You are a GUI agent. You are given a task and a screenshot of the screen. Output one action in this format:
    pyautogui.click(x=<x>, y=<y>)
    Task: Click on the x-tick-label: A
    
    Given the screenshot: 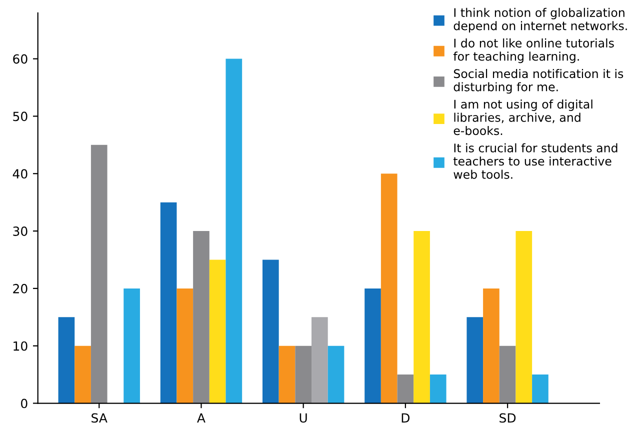 What is the action you would take?
    pyautogui.click(x=201, y=417)
    